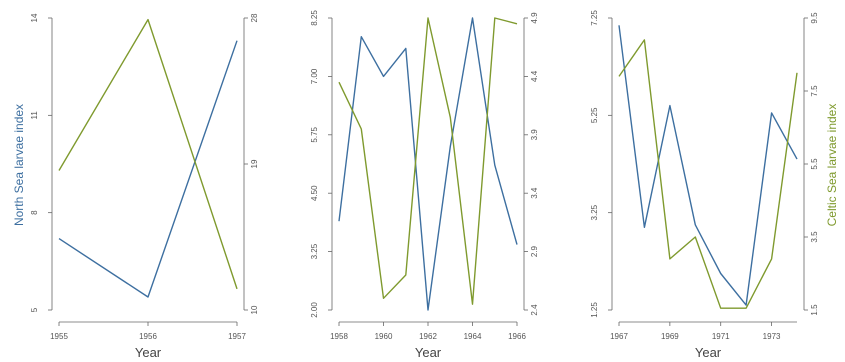  I want to click on left-tick-label: 14, so click(34, 17).